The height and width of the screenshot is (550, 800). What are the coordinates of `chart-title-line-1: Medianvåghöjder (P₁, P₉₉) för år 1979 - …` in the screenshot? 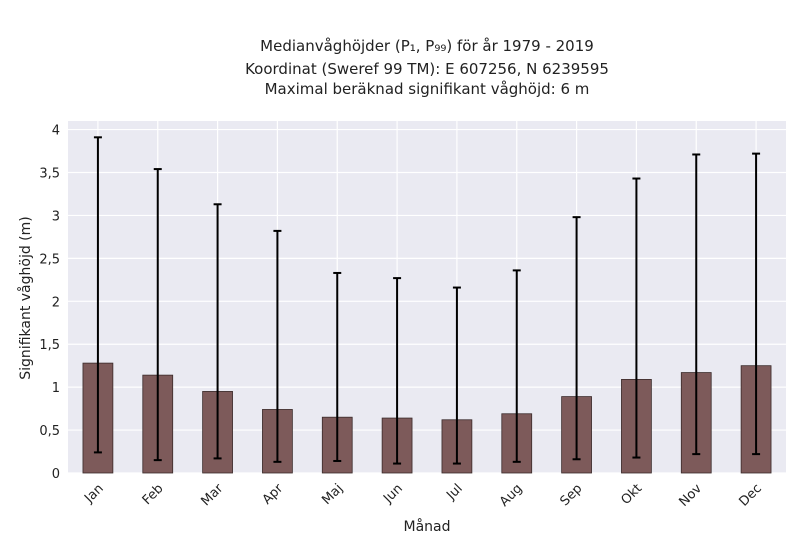 It's located at (427, 46).